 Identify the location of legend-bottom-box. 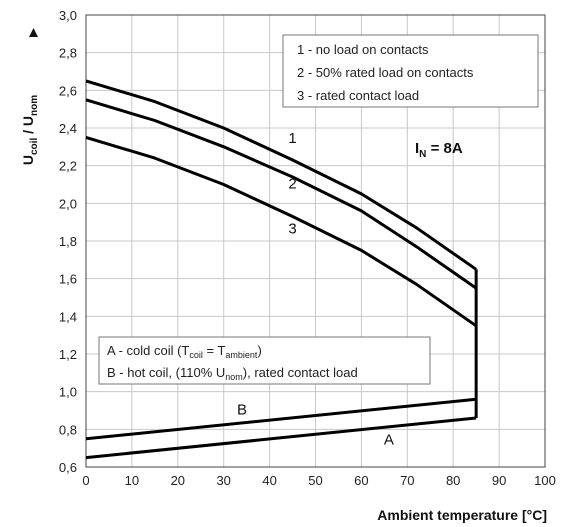
(264, 360).